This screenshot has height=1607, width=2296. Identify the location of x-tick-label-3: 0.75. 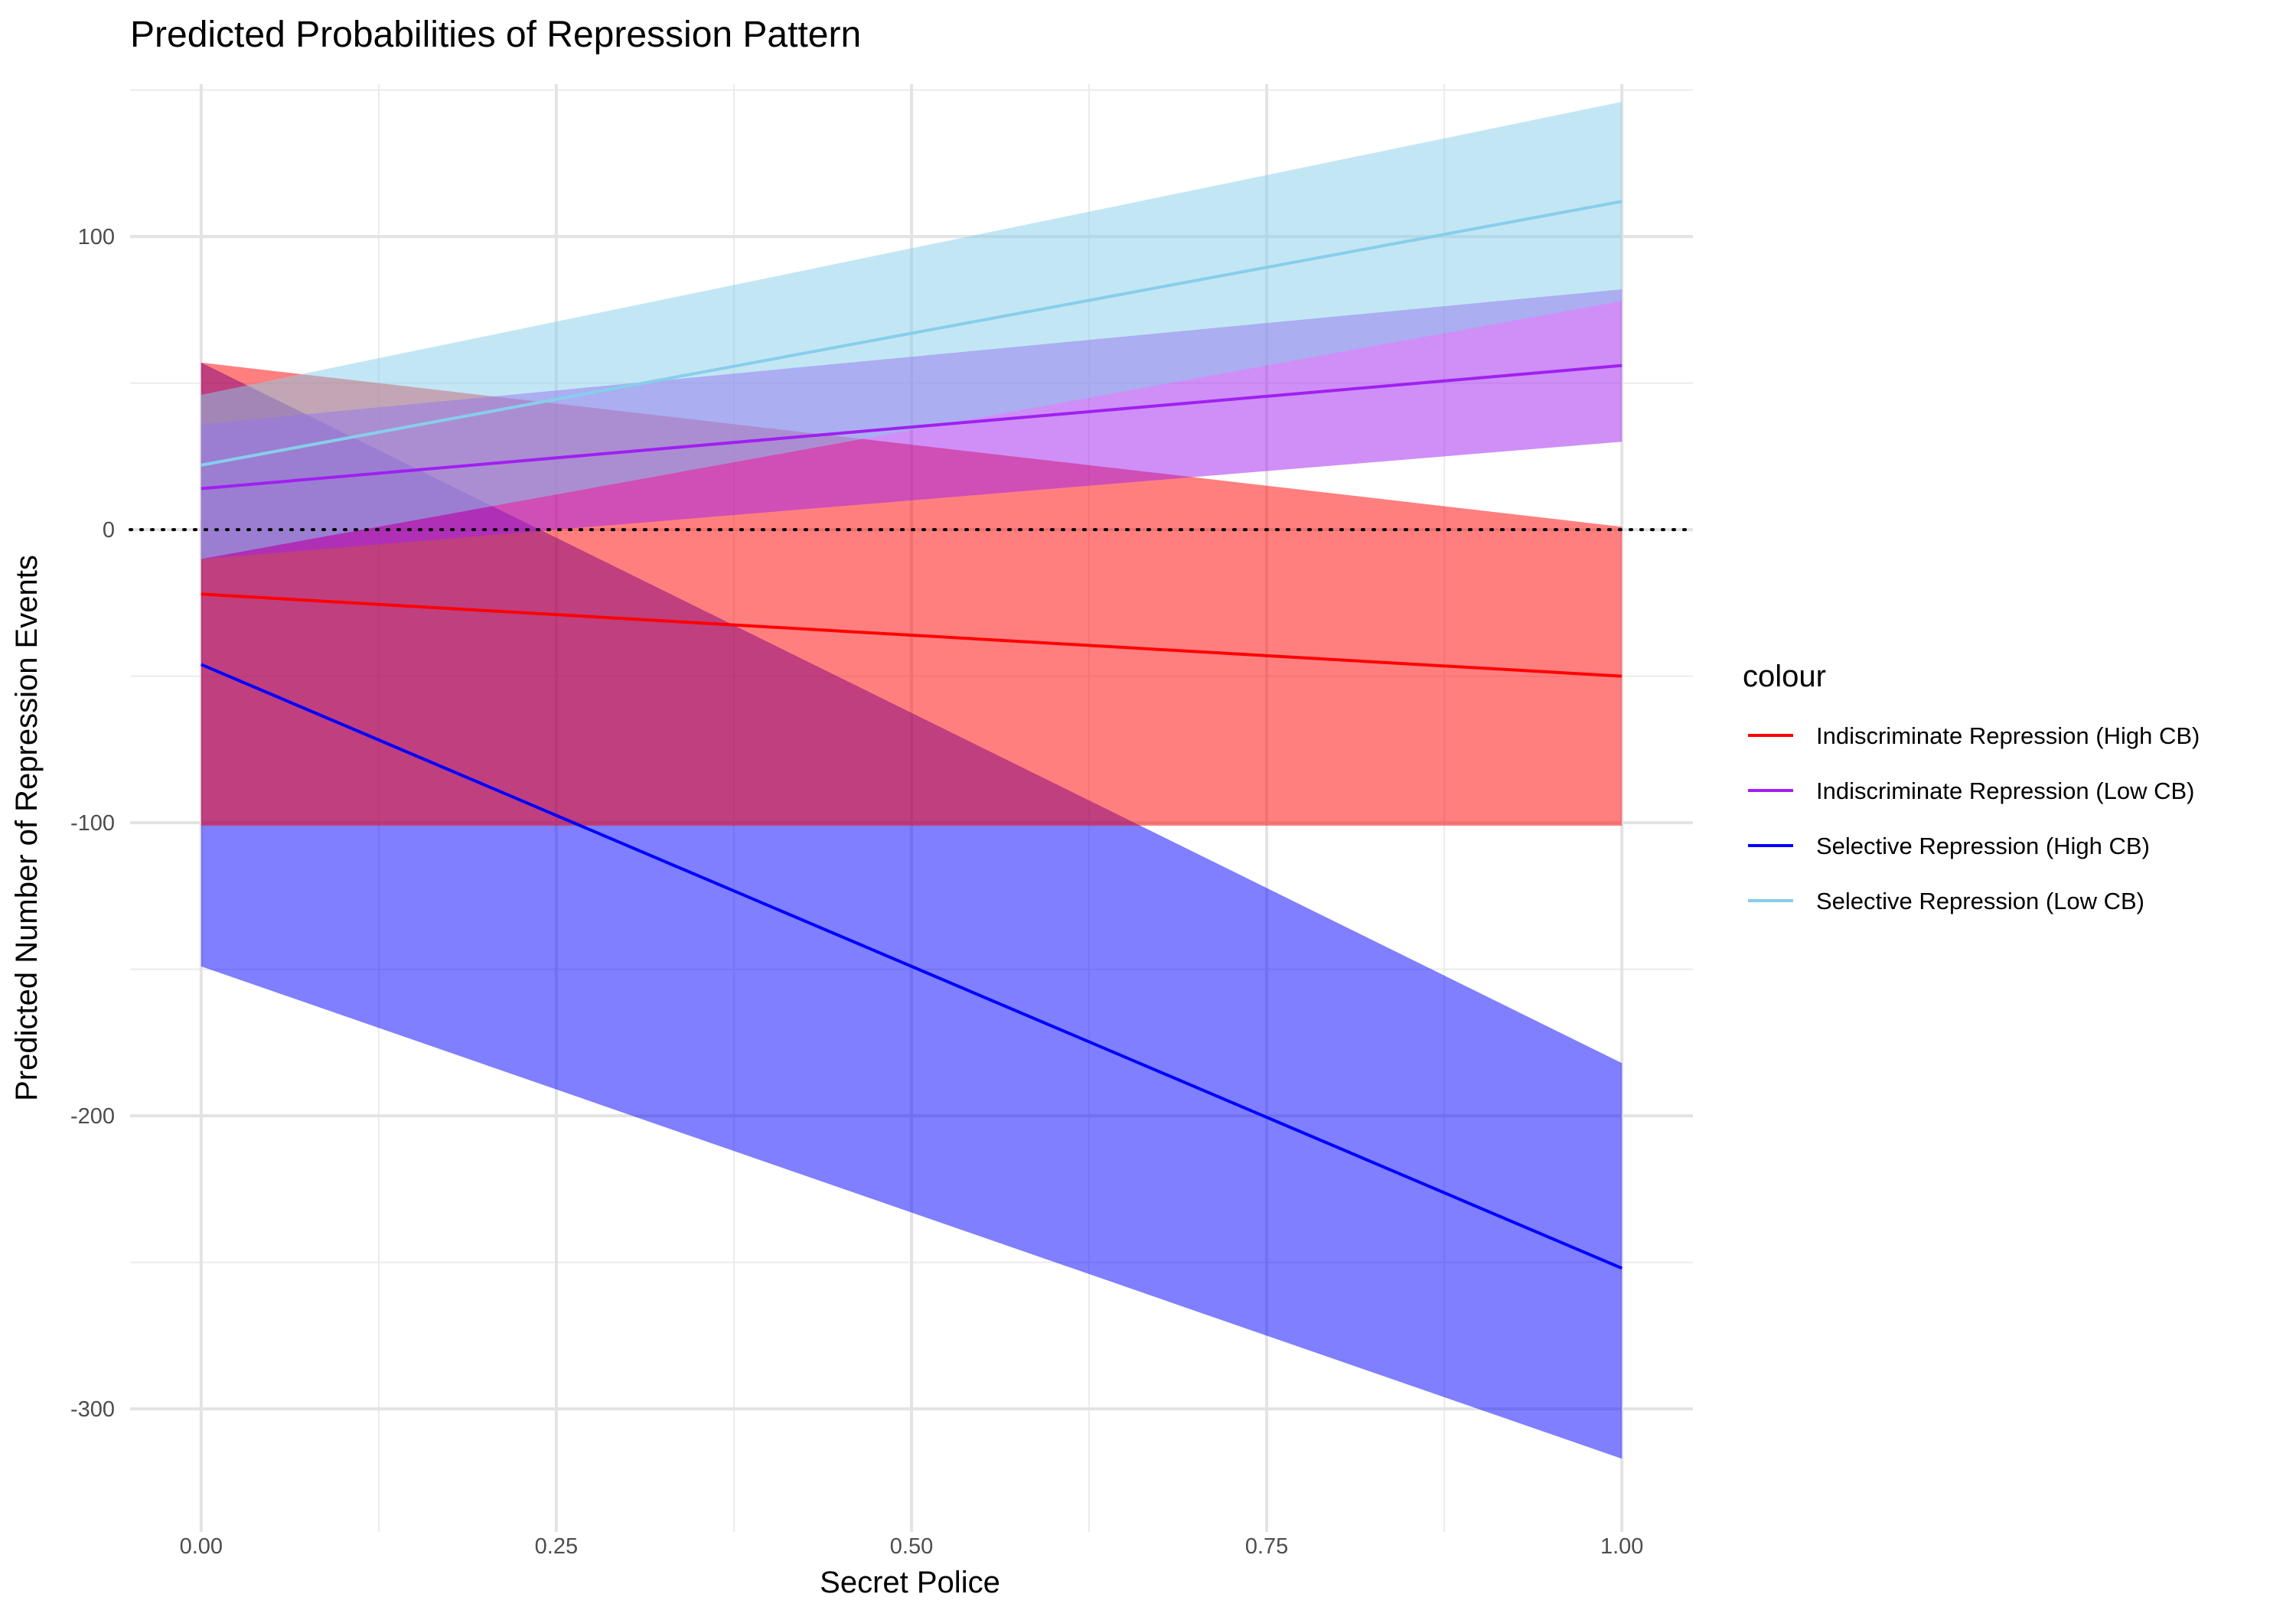
(1266, 1546).